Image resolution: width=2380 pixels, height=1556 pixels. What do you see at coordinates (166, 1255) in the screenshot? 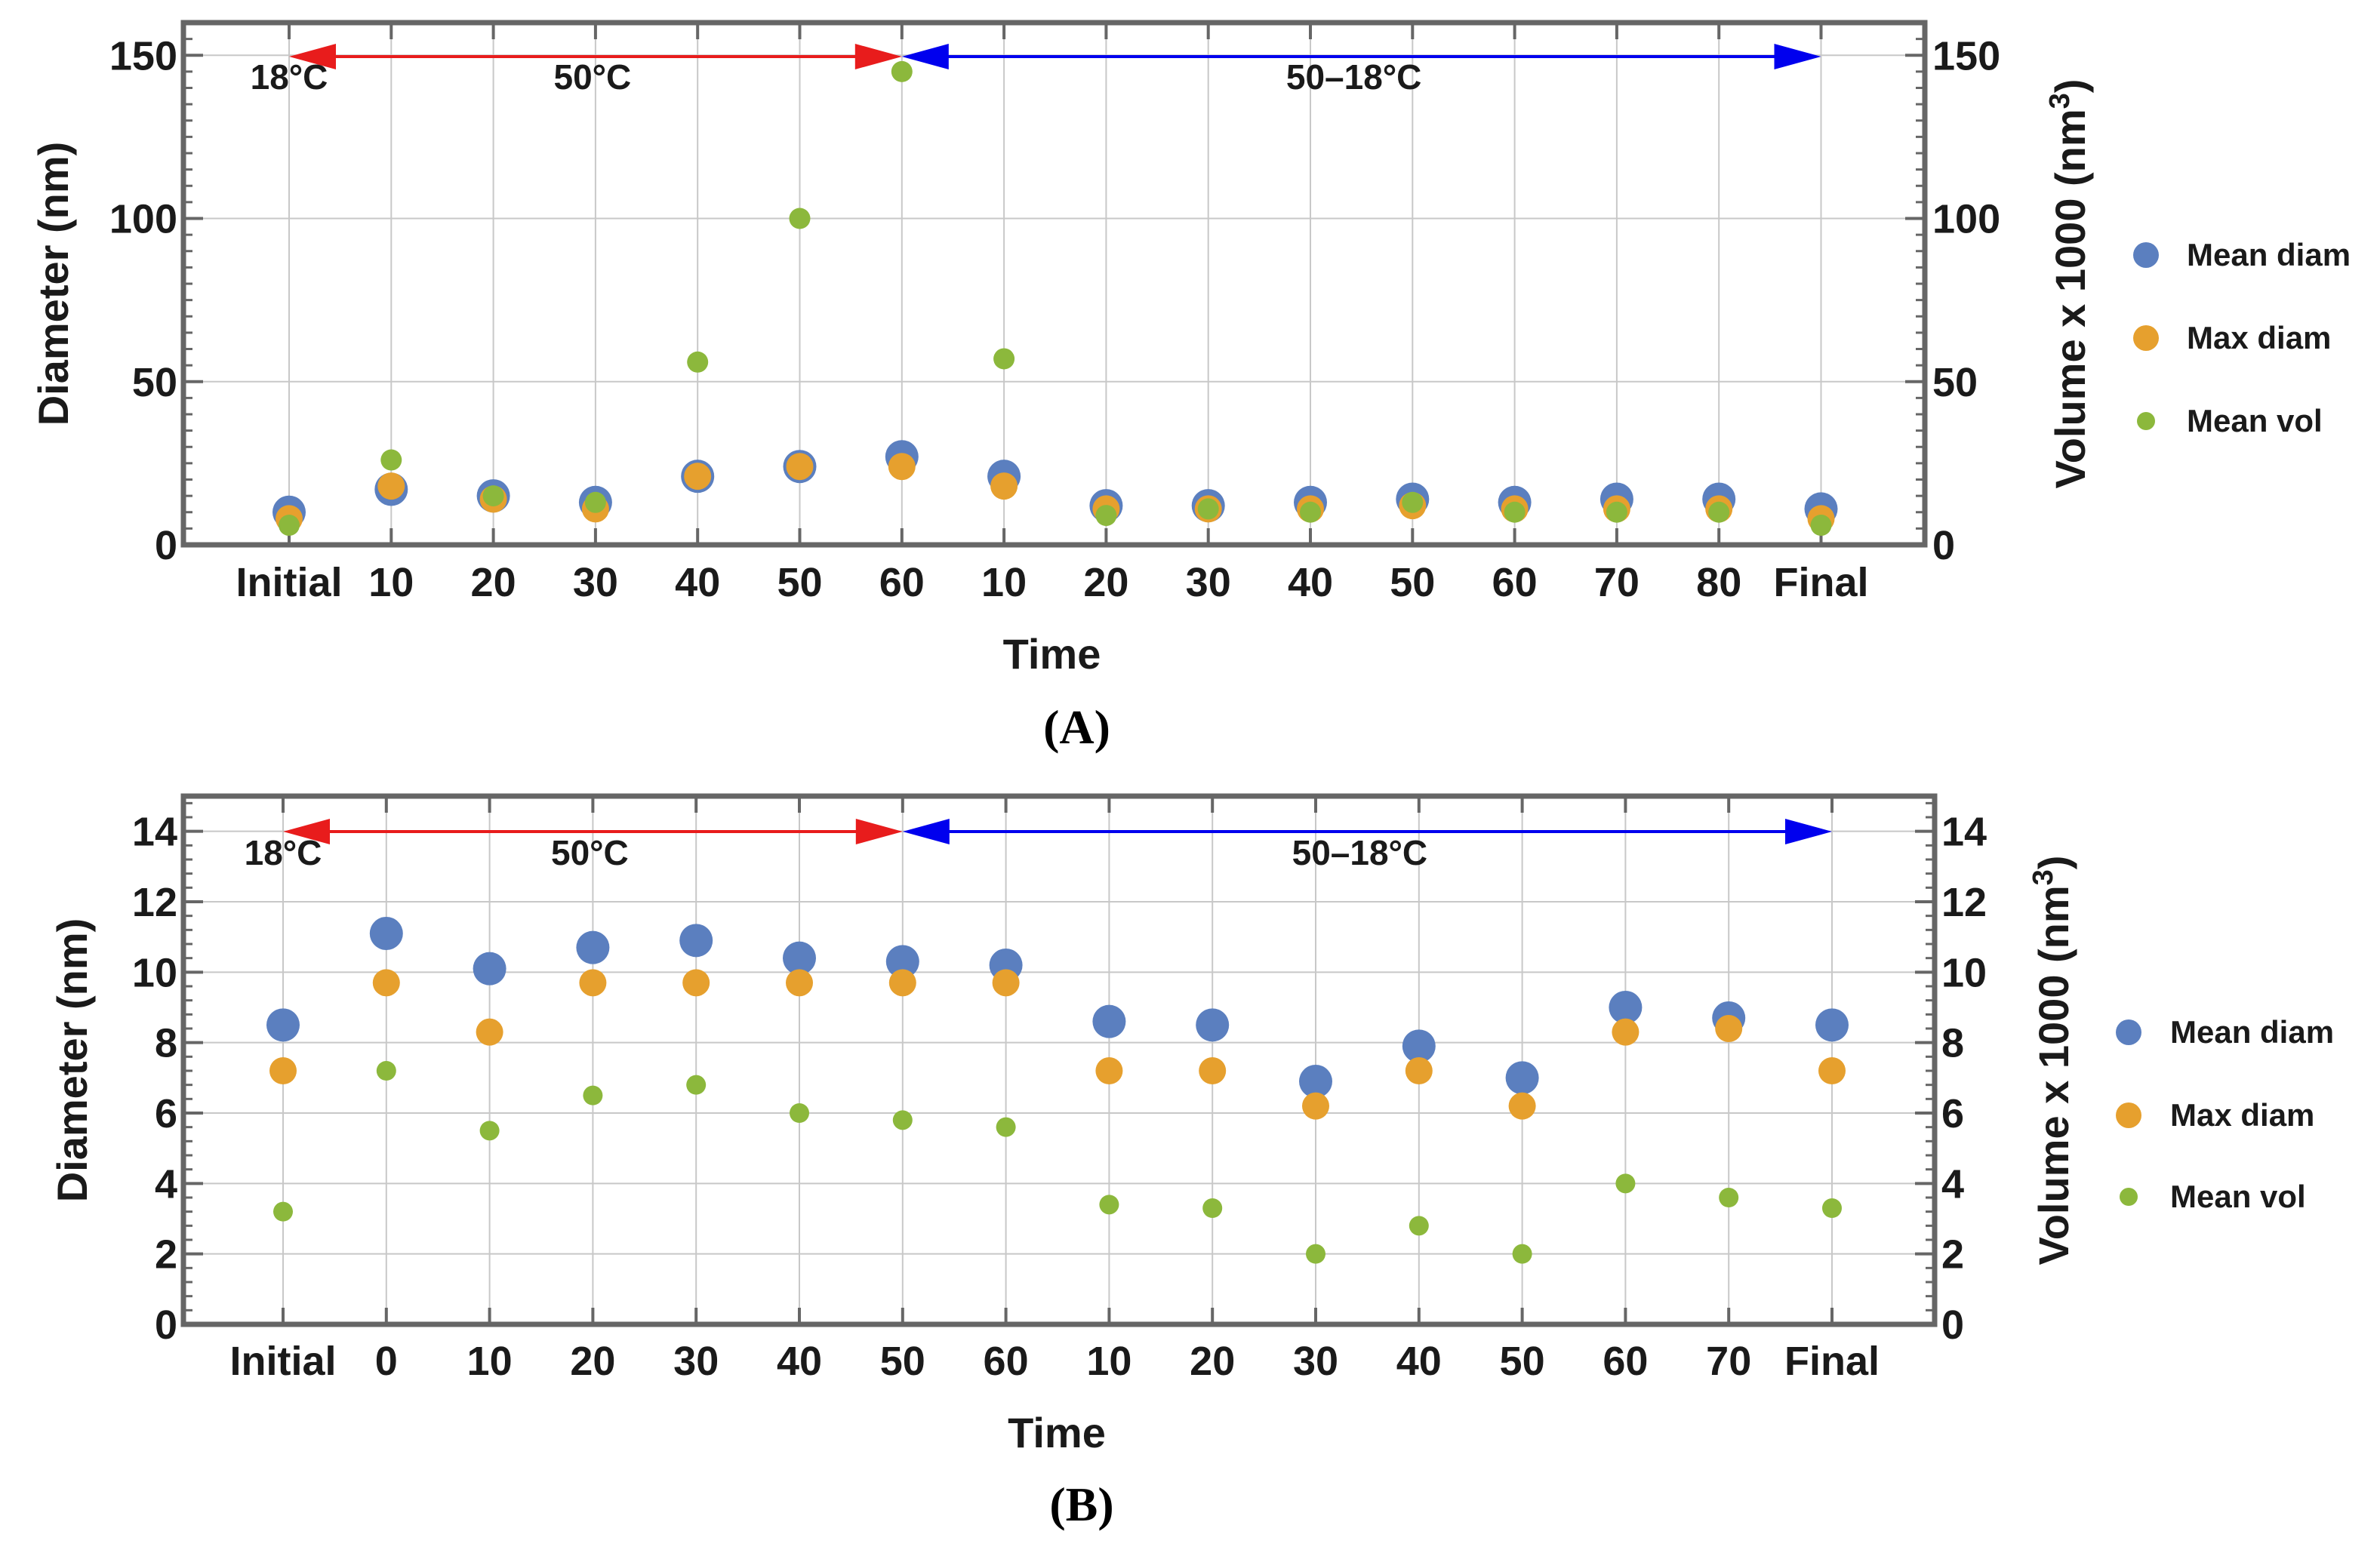
I see `y-tick-label-left: 2` at bounding box center [166, 1255].